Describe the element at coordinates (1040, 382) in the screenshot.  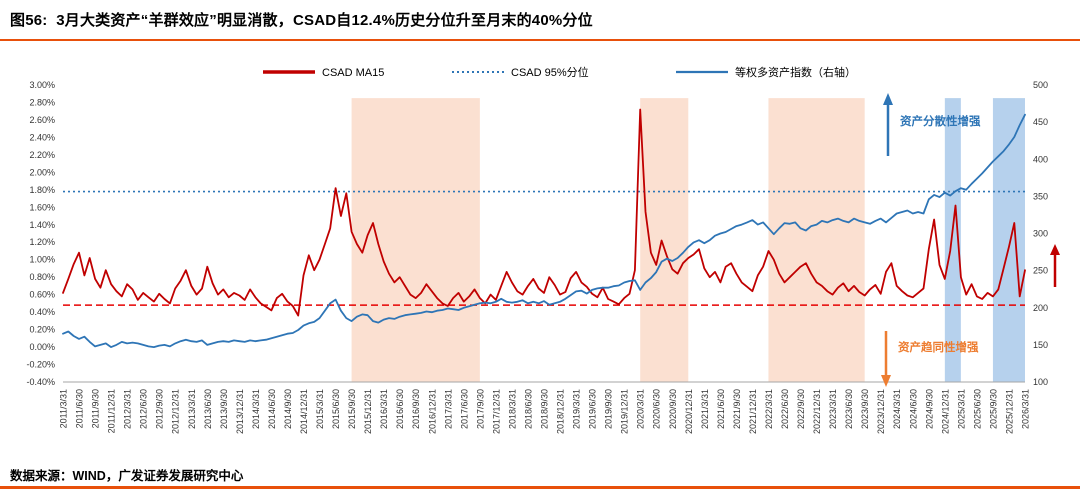
I see `svg-text: 100` at that location.